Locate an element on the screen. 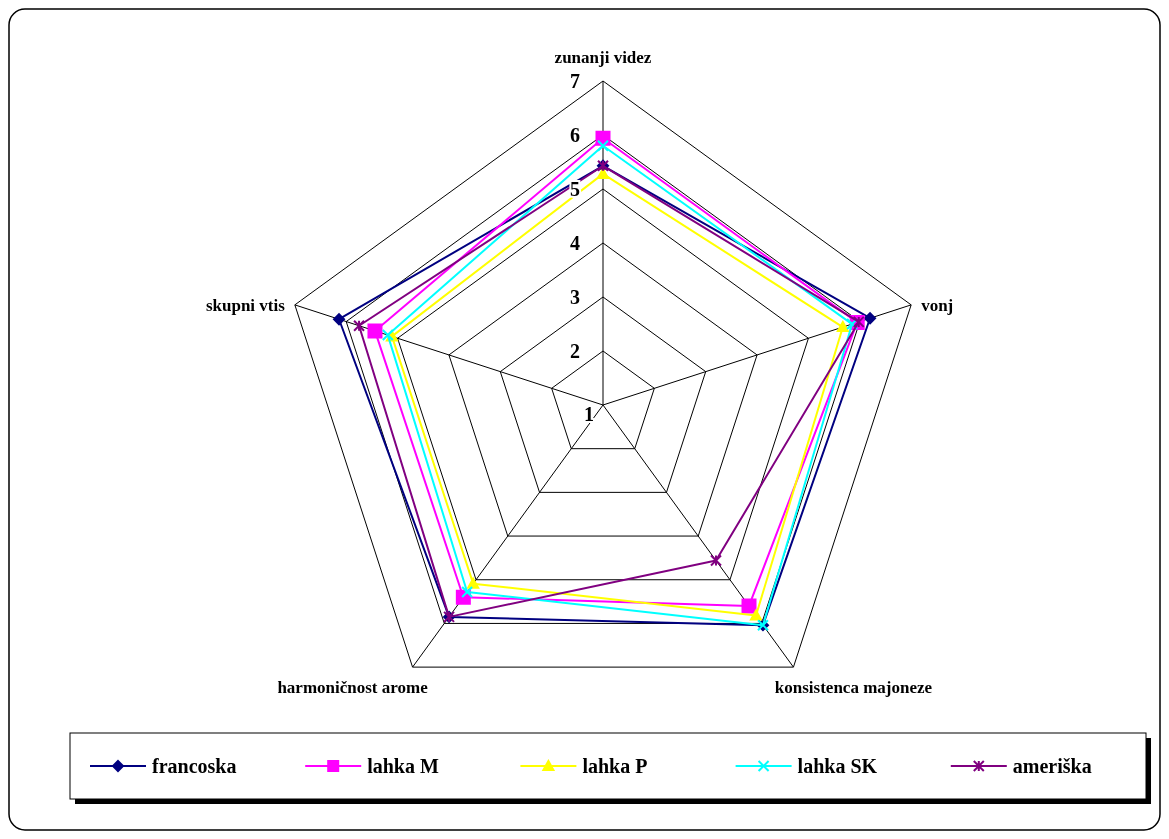  y-tick-label: 6 is located at coordinates (575, 135).